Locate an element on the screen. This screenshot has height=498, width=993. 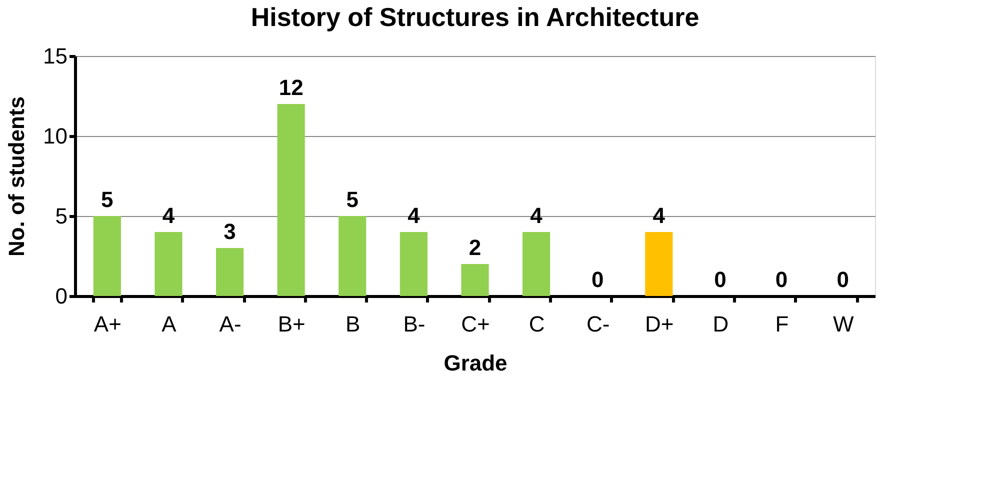
x-tick-label: C- is located at coordinates (598, 324).